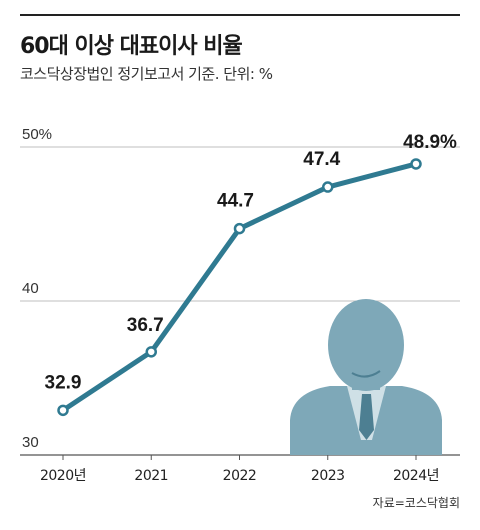 This screenshot has height=530, width=480. I want to click on data-label: 48.9%, so click(430, 142).